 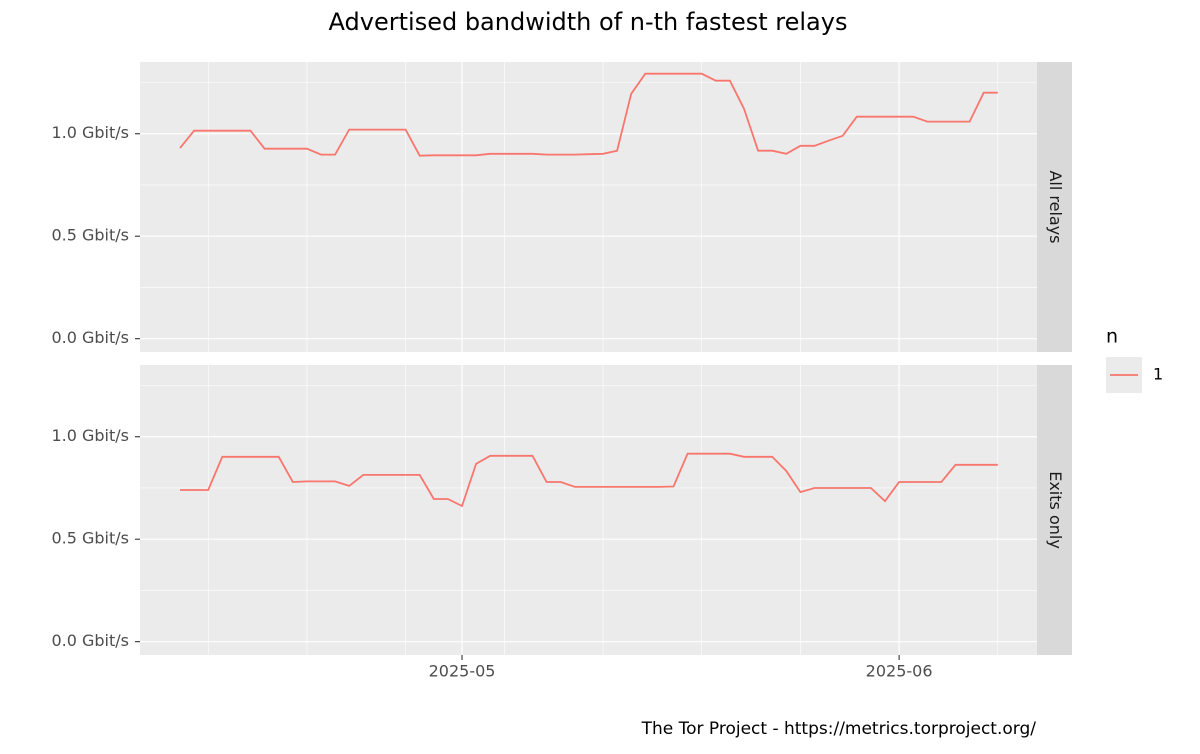 I want to click on facet-label: Exits only, so click(x=1055, y=510).